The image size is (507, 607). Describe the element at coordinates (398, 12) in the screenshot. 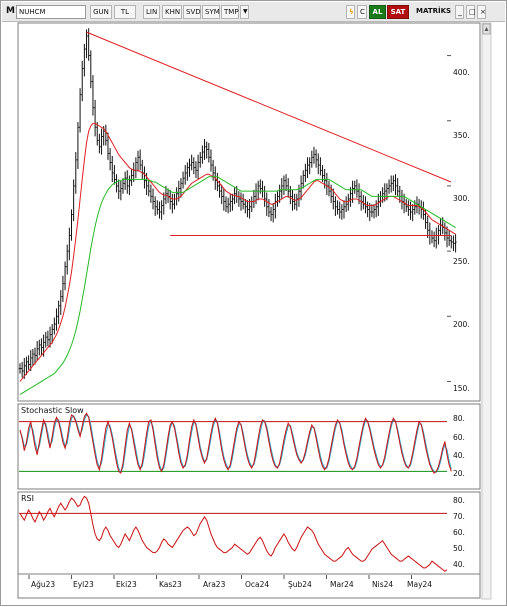

I see `sell-button: SAT` at that location.